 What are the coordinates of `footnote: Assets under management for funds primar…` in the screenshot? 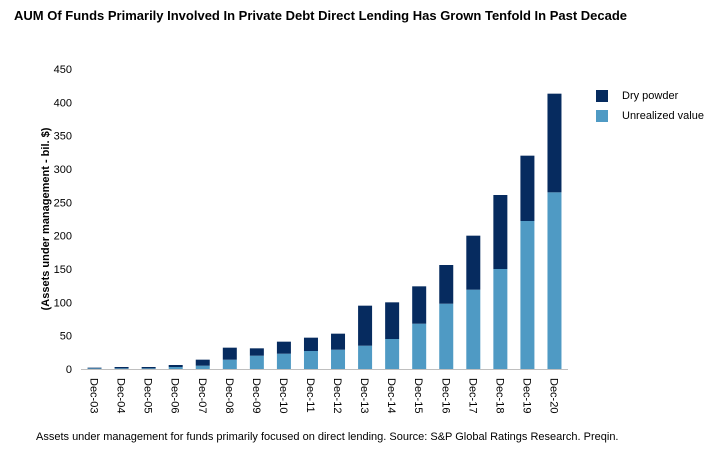 It's located at (327, 437).